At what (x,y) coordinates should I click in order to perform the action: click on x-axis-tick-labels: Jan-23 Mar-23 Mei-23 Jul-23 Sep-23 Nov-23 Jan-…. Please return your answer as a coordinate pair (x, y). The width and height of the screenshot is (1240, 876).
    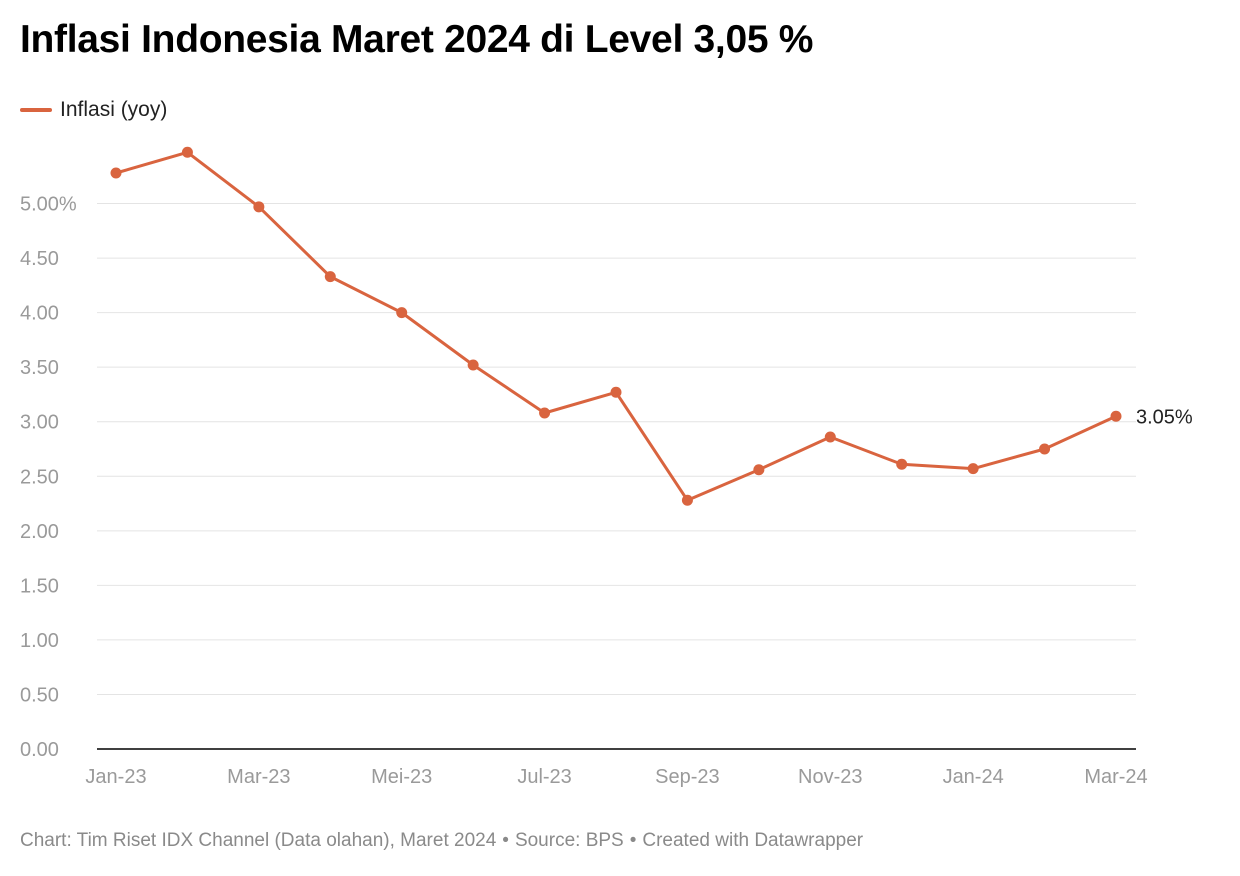
    Looking at the image, I should click on (616, 777).